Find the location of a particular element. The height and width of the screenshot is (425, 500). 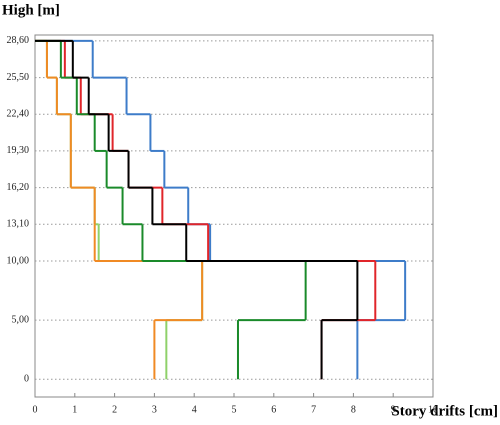

x-tick-label: 9 is located at coordinates (393, 409).